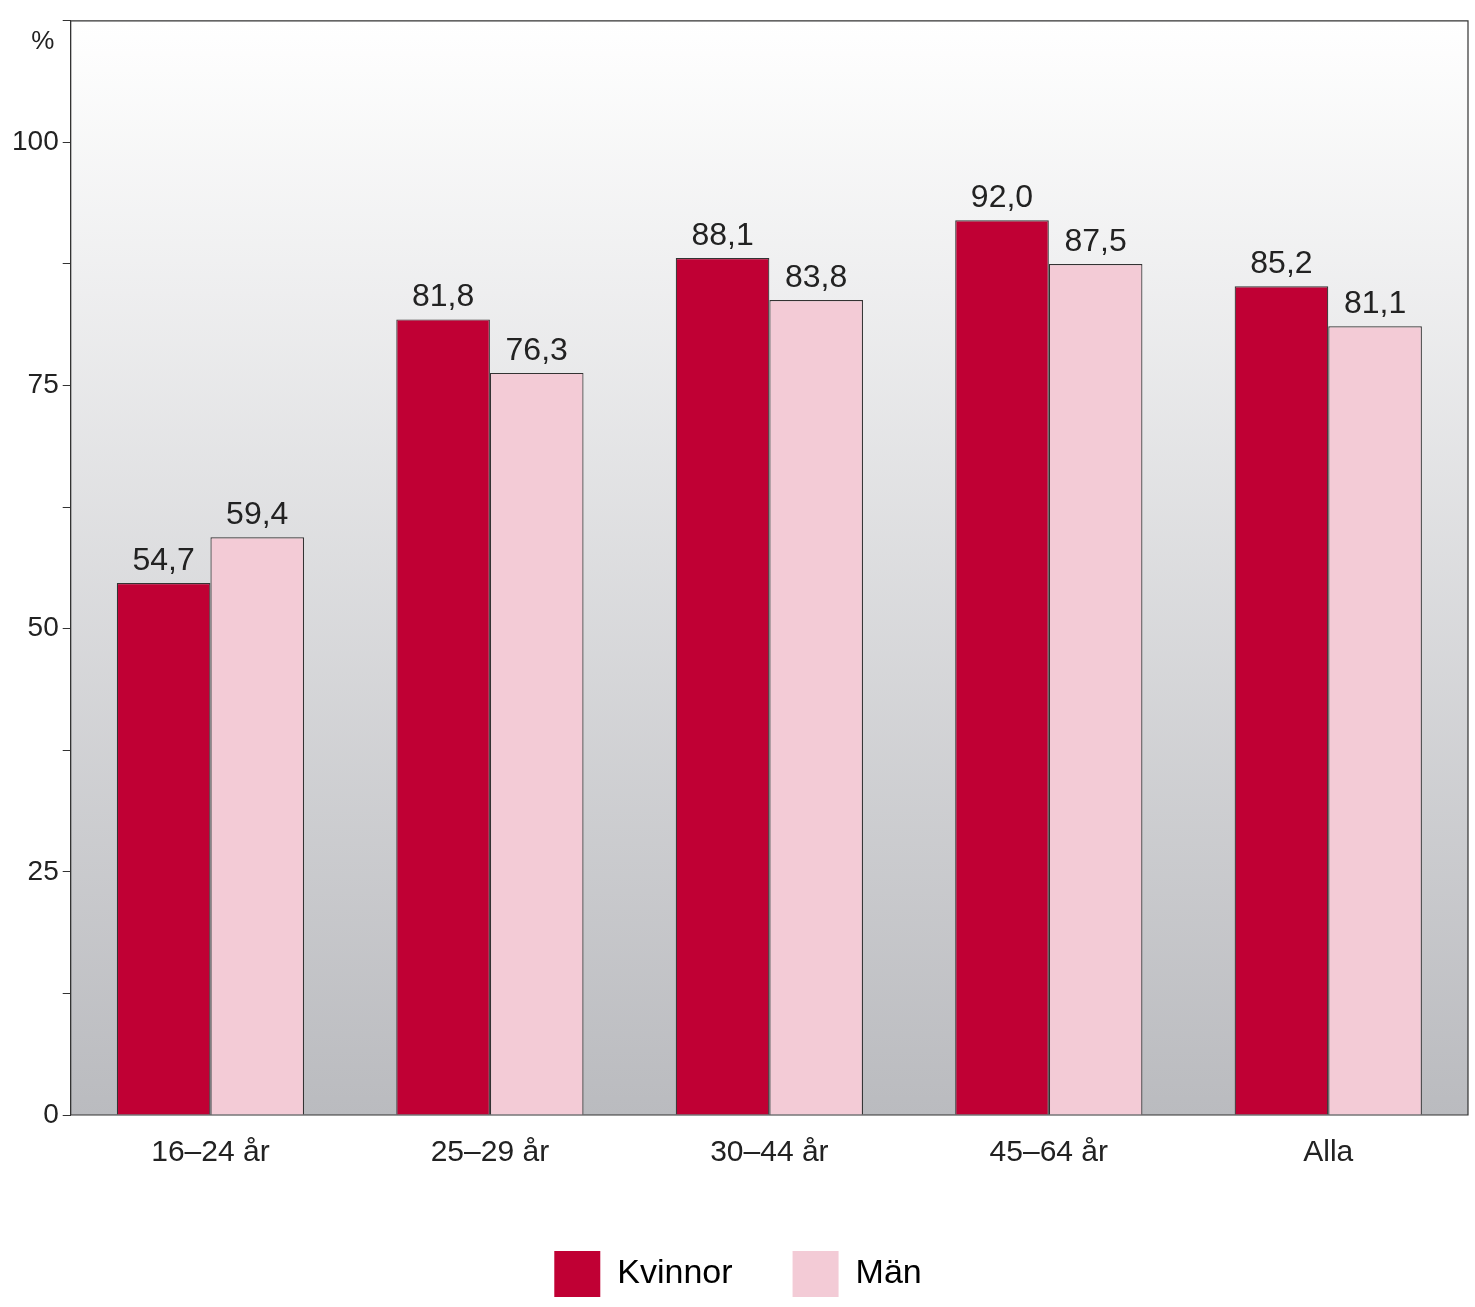  What do you see at coordinates (43, 39) in the screenshot?
I see `y-axis-title: %` at bounding box center [43, 39].